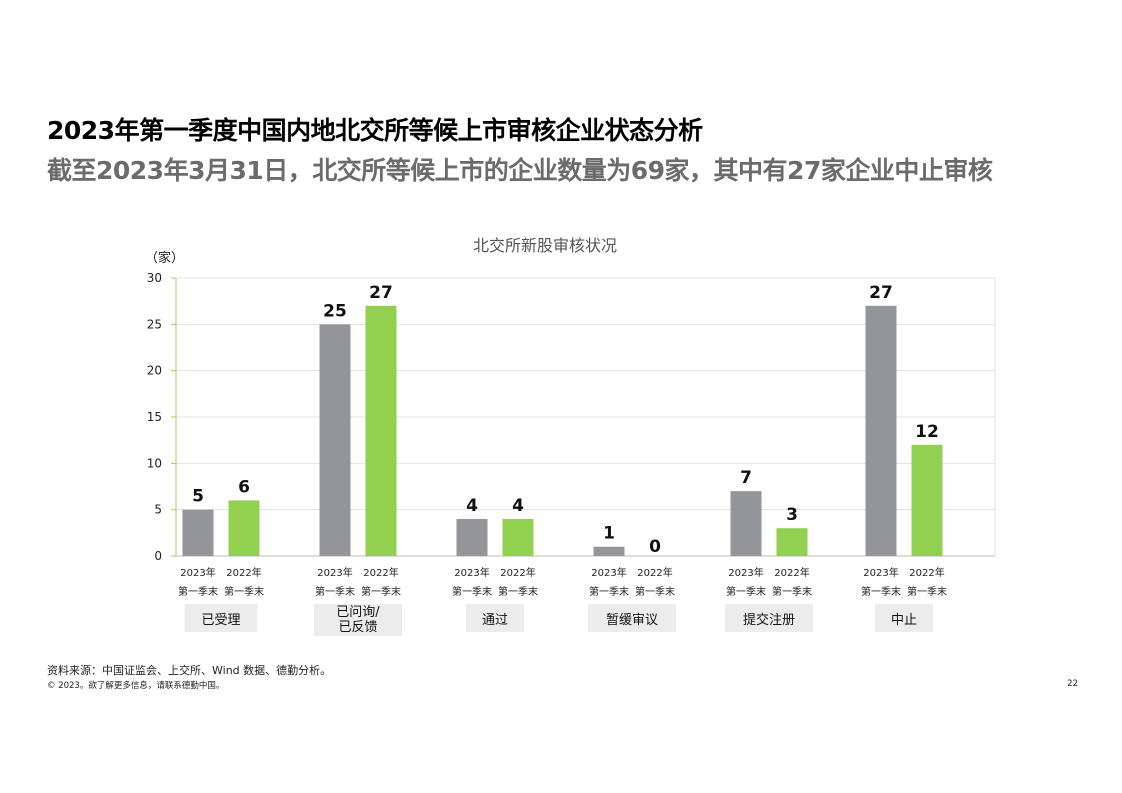 The width and height of the screenshot is (1122, 793). Describe the element at coordinates (544, 245) in the screenshot. I see `chart-title: 北交所新股审核状况` at that location.